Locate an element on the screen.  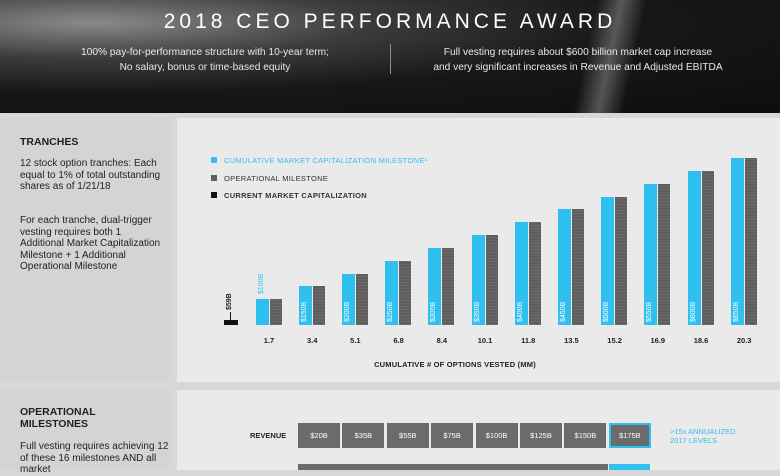
next-milestone-row-highlight is located at coordinates (629, 467).